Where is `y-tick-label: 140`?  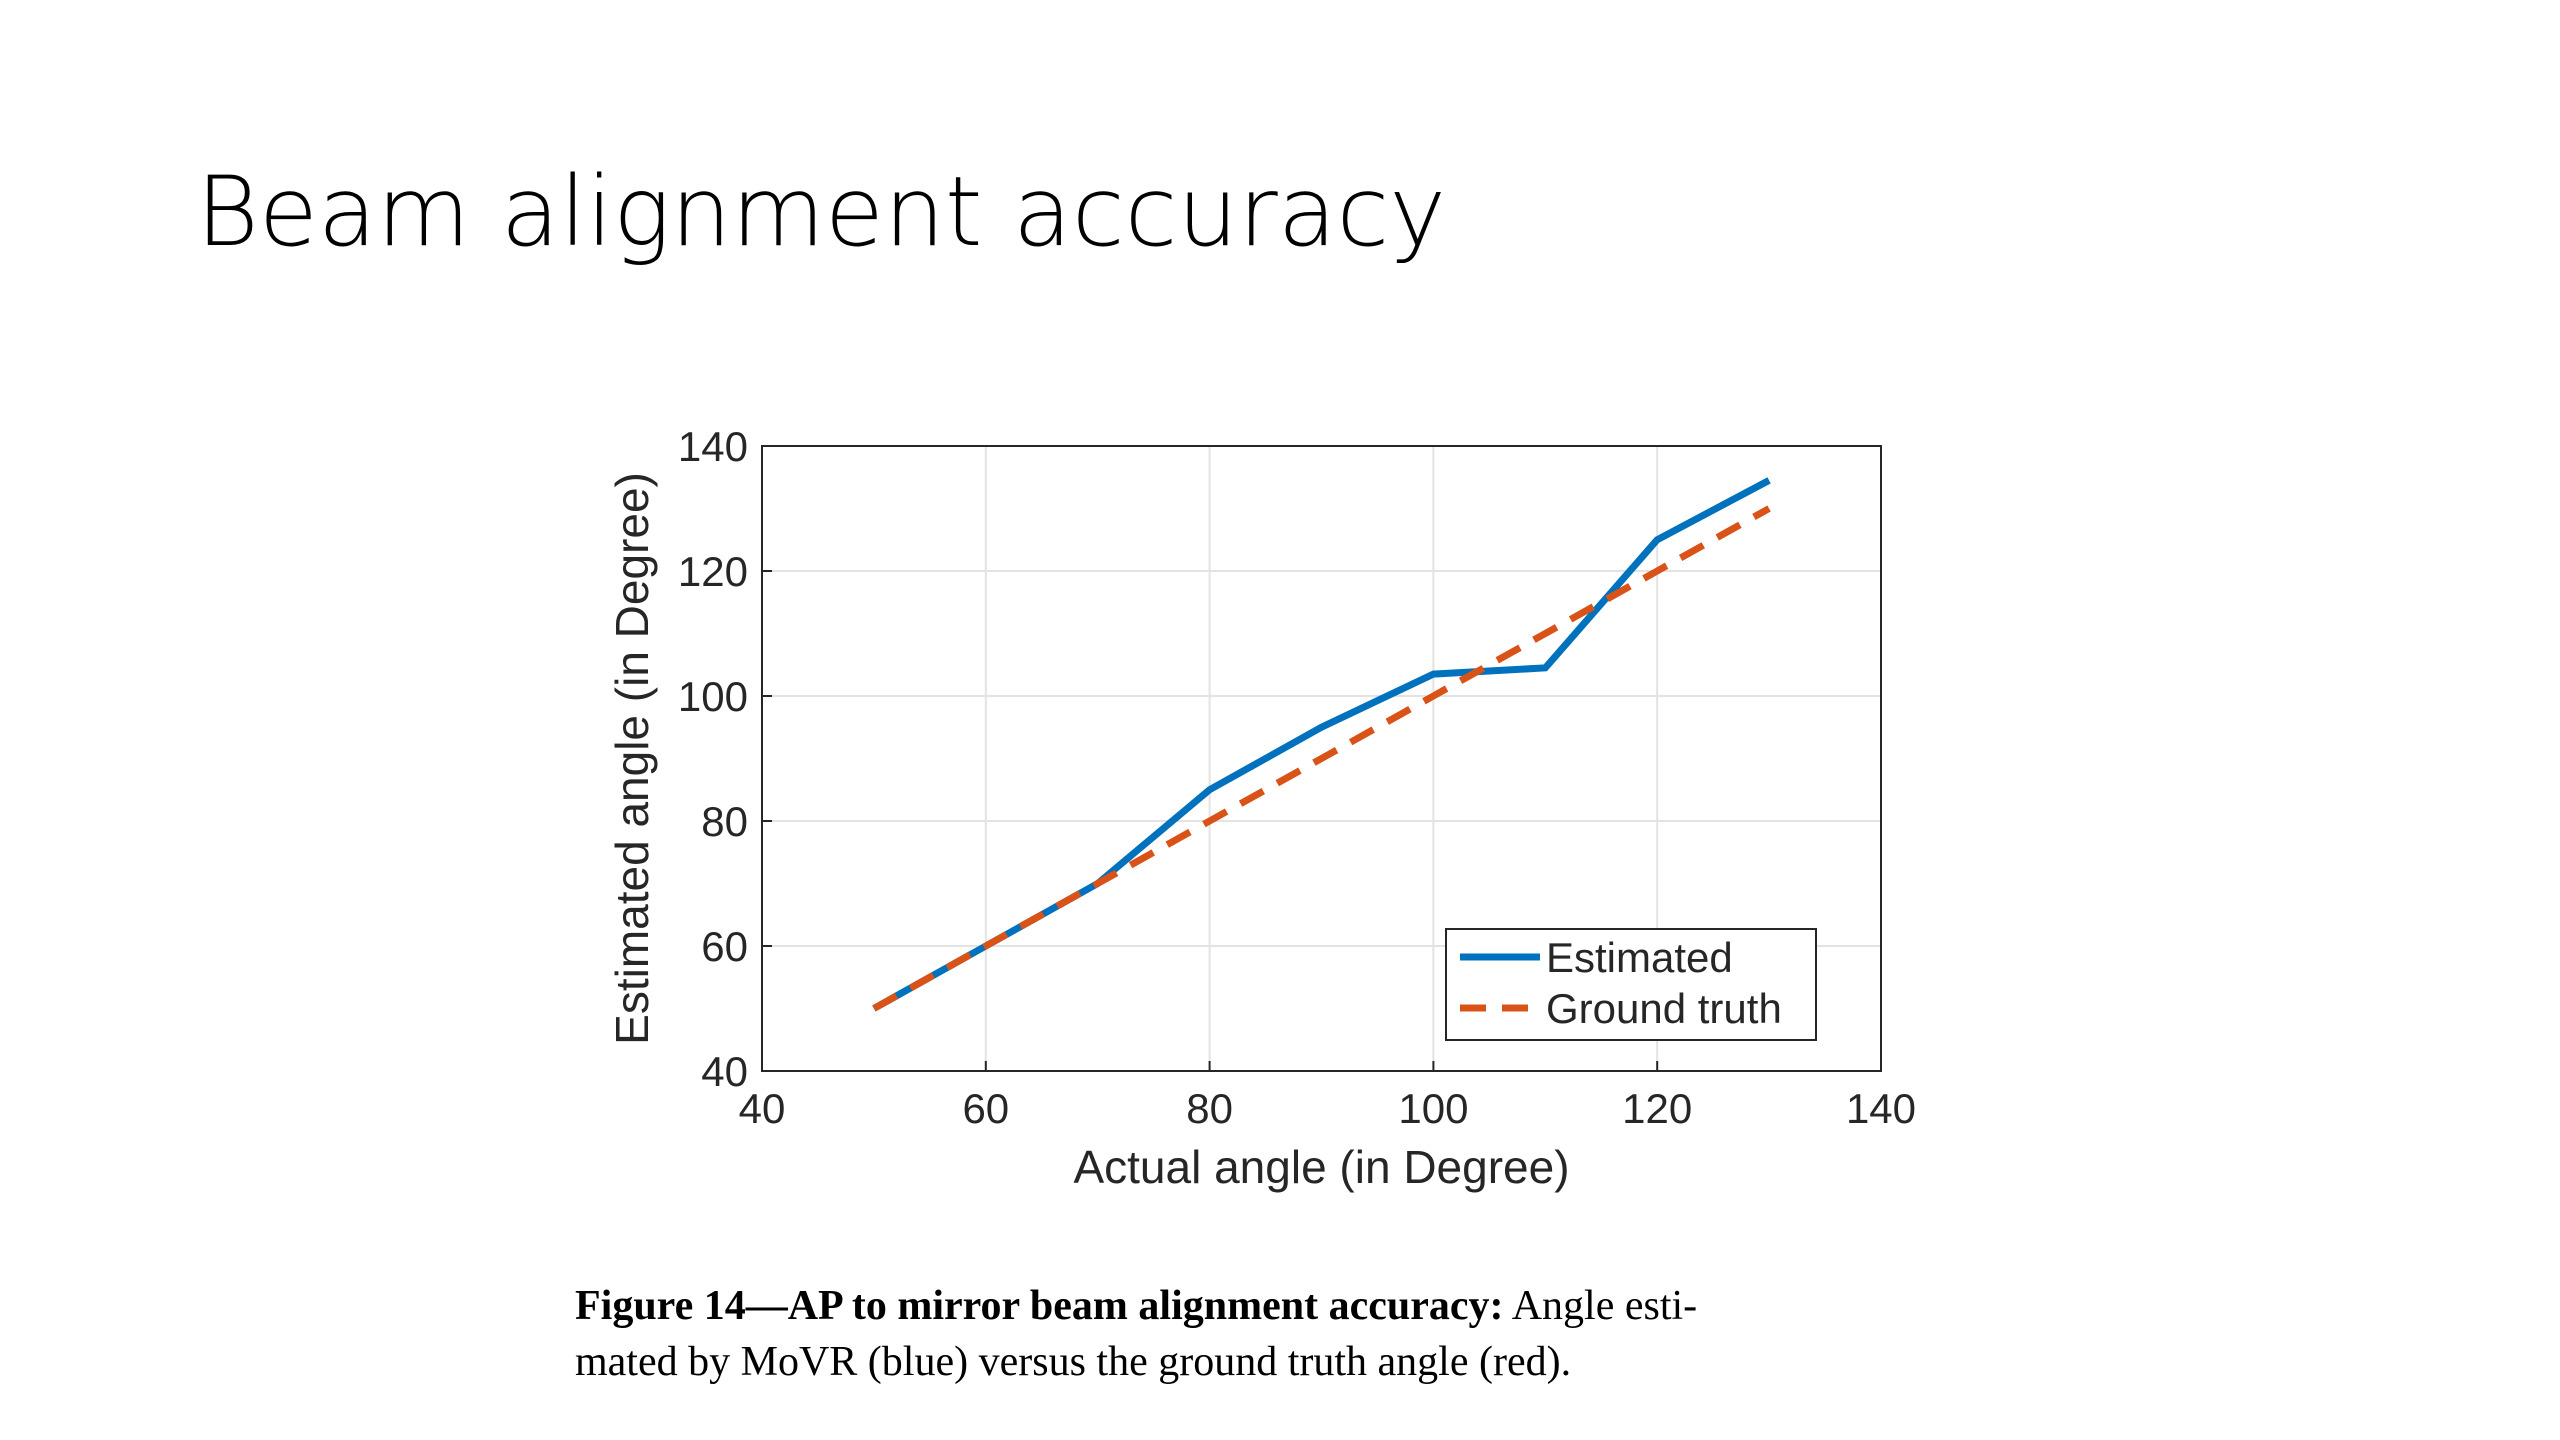
y-tick-label: 140 is located at coordinates (713, 446).